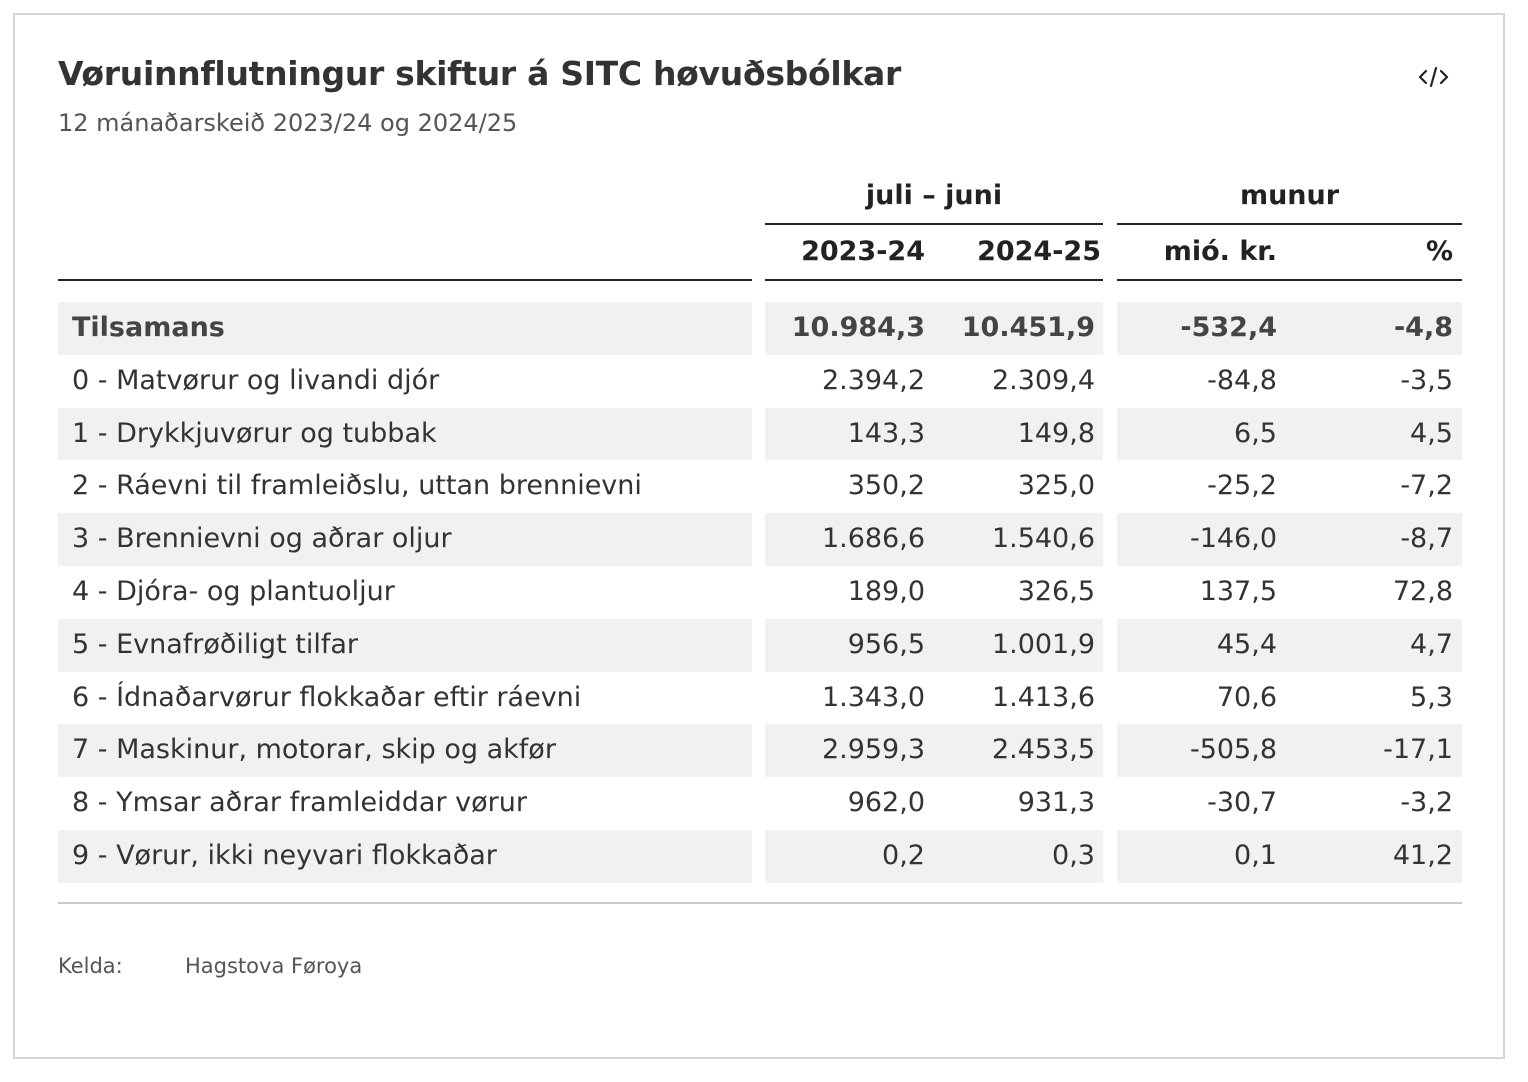  I want to click on cell-value-2024-25: 2.309,4, so click(1043, 380).